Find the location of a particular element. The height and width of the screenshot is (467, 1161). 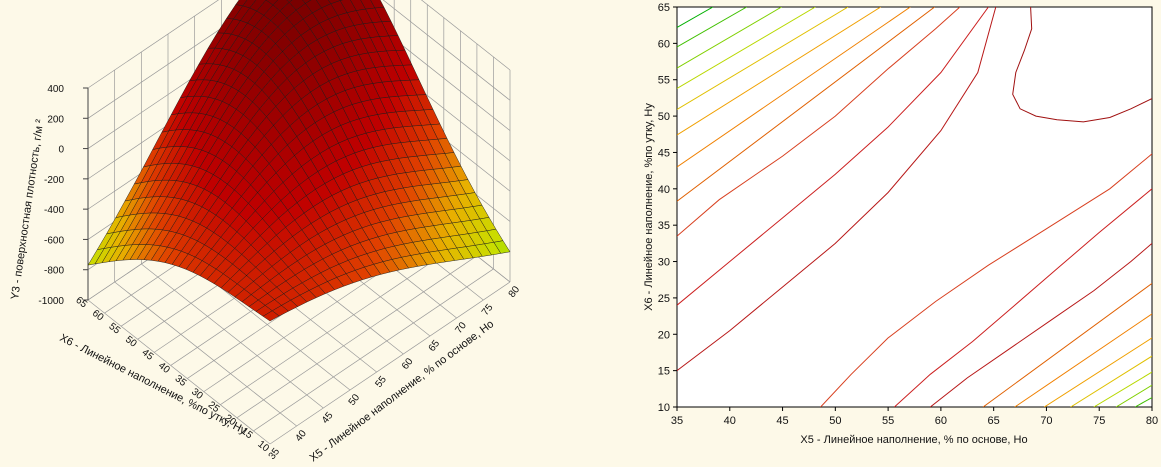

z-tick-label: -600 is located at coordinates (54, 240).